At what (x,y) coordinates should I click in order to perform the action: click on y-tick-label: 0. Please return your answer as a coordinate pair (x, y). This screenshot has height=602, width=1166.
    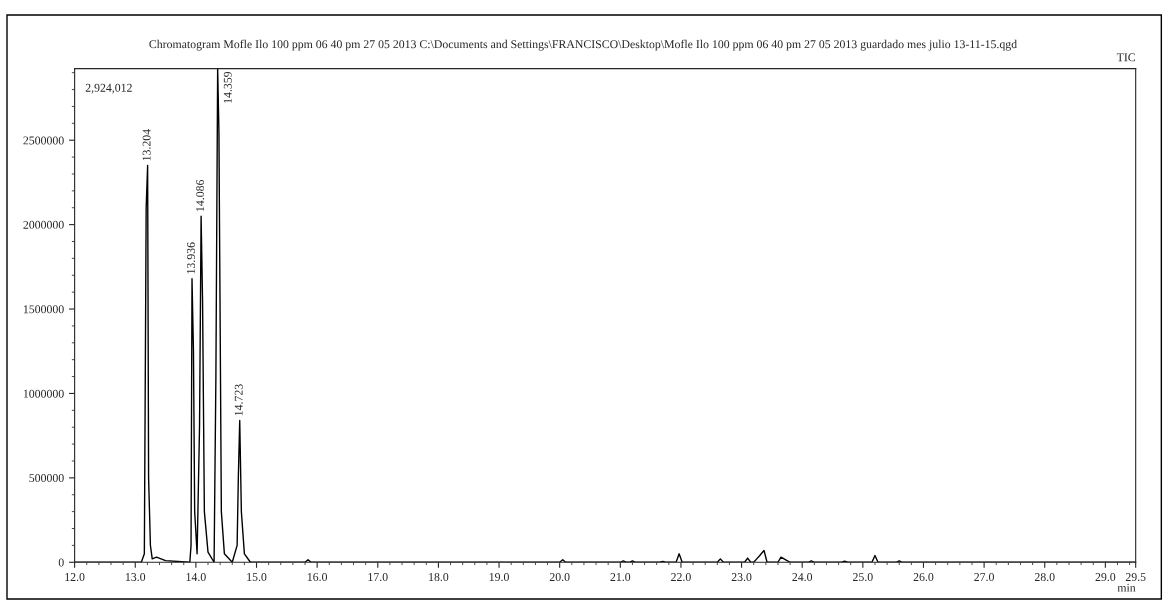
    Looking at the image, I should click on (61, 562).